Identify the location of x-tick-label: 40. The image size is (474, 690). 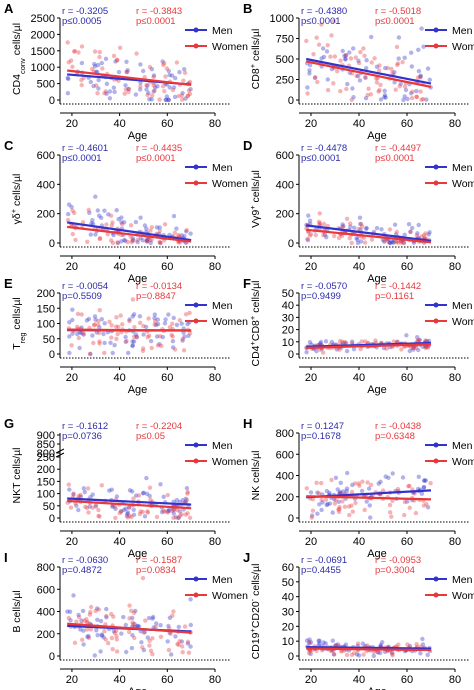
(119, 267).